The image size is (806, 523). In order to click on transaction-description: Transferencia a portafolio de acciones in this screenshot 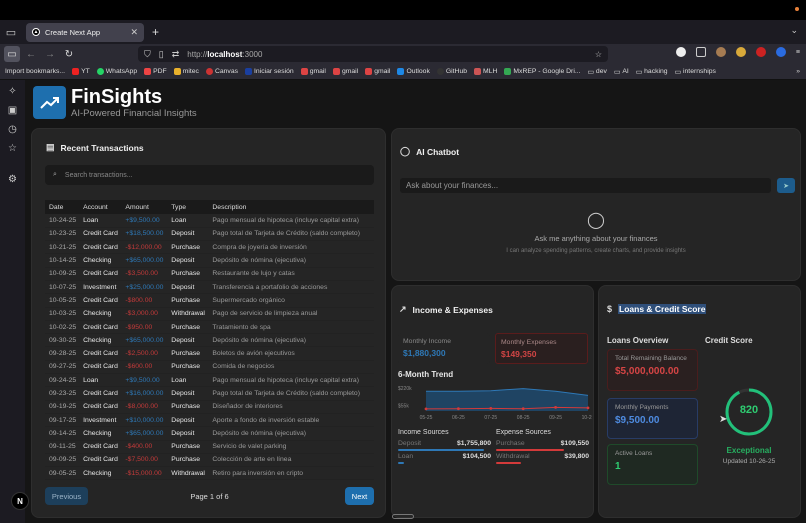, I will do `click(291, 287)`.